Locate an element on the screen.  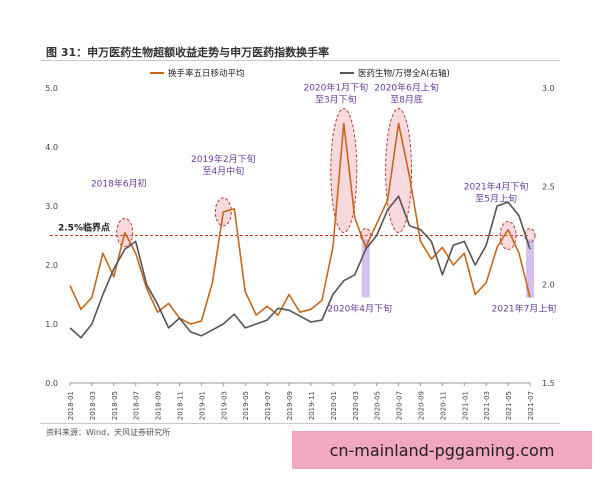
y-left-tick-label: 5.0 is located at coordinates (51, 88).